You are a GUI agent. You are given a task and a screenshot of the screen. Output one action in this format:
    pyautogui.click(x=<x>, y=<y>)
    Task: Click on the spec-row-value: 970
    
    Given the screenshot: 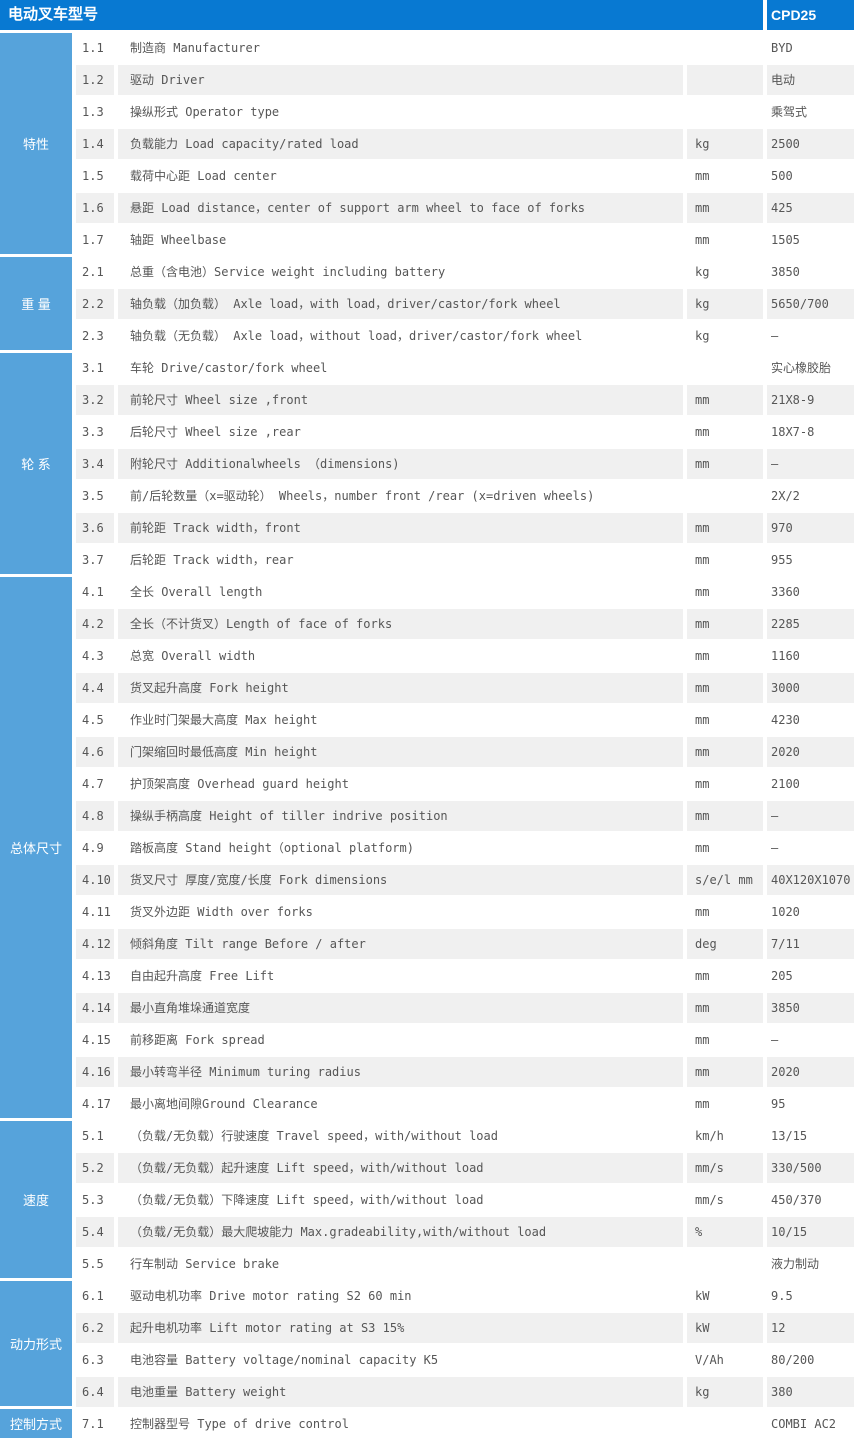 What is the action you would take?
    pyautogui.click(x=810, y=528)
    